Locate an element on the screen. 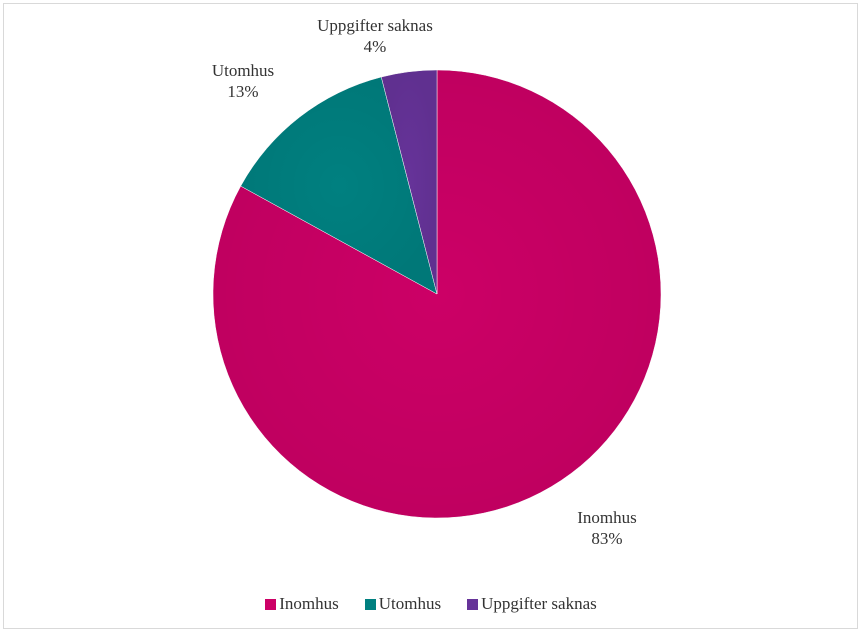  legend-item: Uppgifter saknas is located at coordinates (532, 604).